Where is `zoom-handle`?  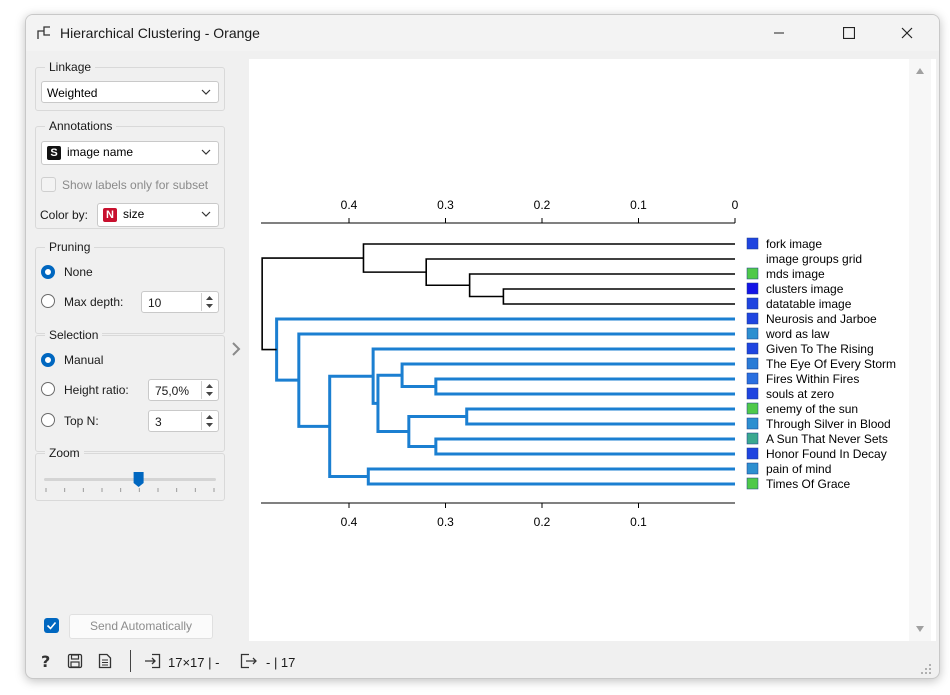
zoom-handle is located at coordinates (138, 479).